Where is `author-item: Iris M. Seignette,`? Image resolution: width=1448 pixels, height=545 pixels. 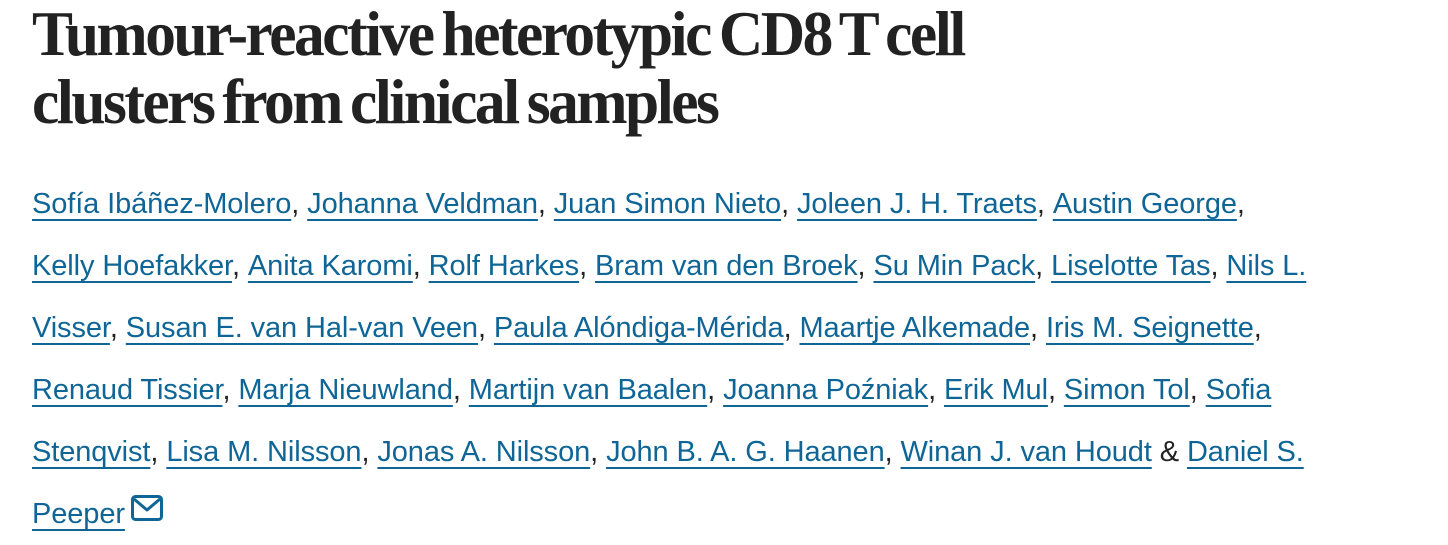
author-item: Iris M. Seignette, is located at coordinates (1154, 328).